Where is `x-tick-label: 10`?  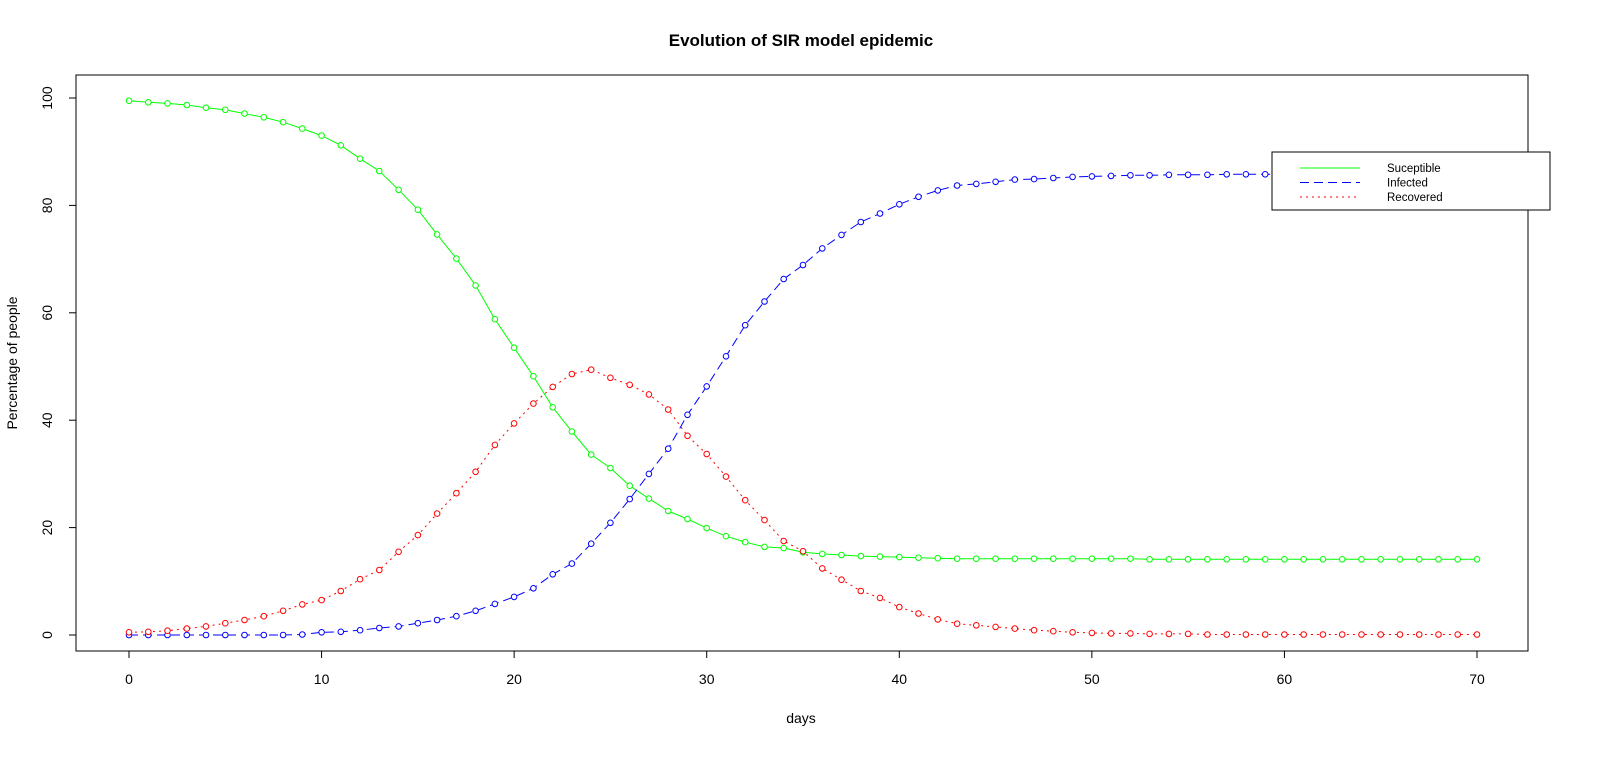 x-tick-label: 10 is located at coordinates (322, 679).